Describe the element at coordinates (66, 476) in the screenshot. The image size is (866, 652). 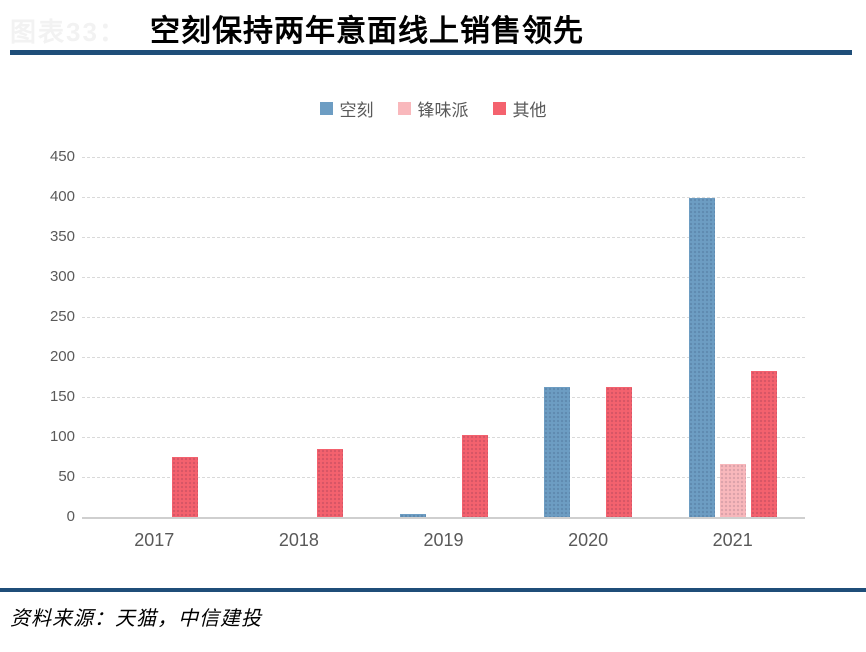
I see `y-axis-label-50: 50` at that location.